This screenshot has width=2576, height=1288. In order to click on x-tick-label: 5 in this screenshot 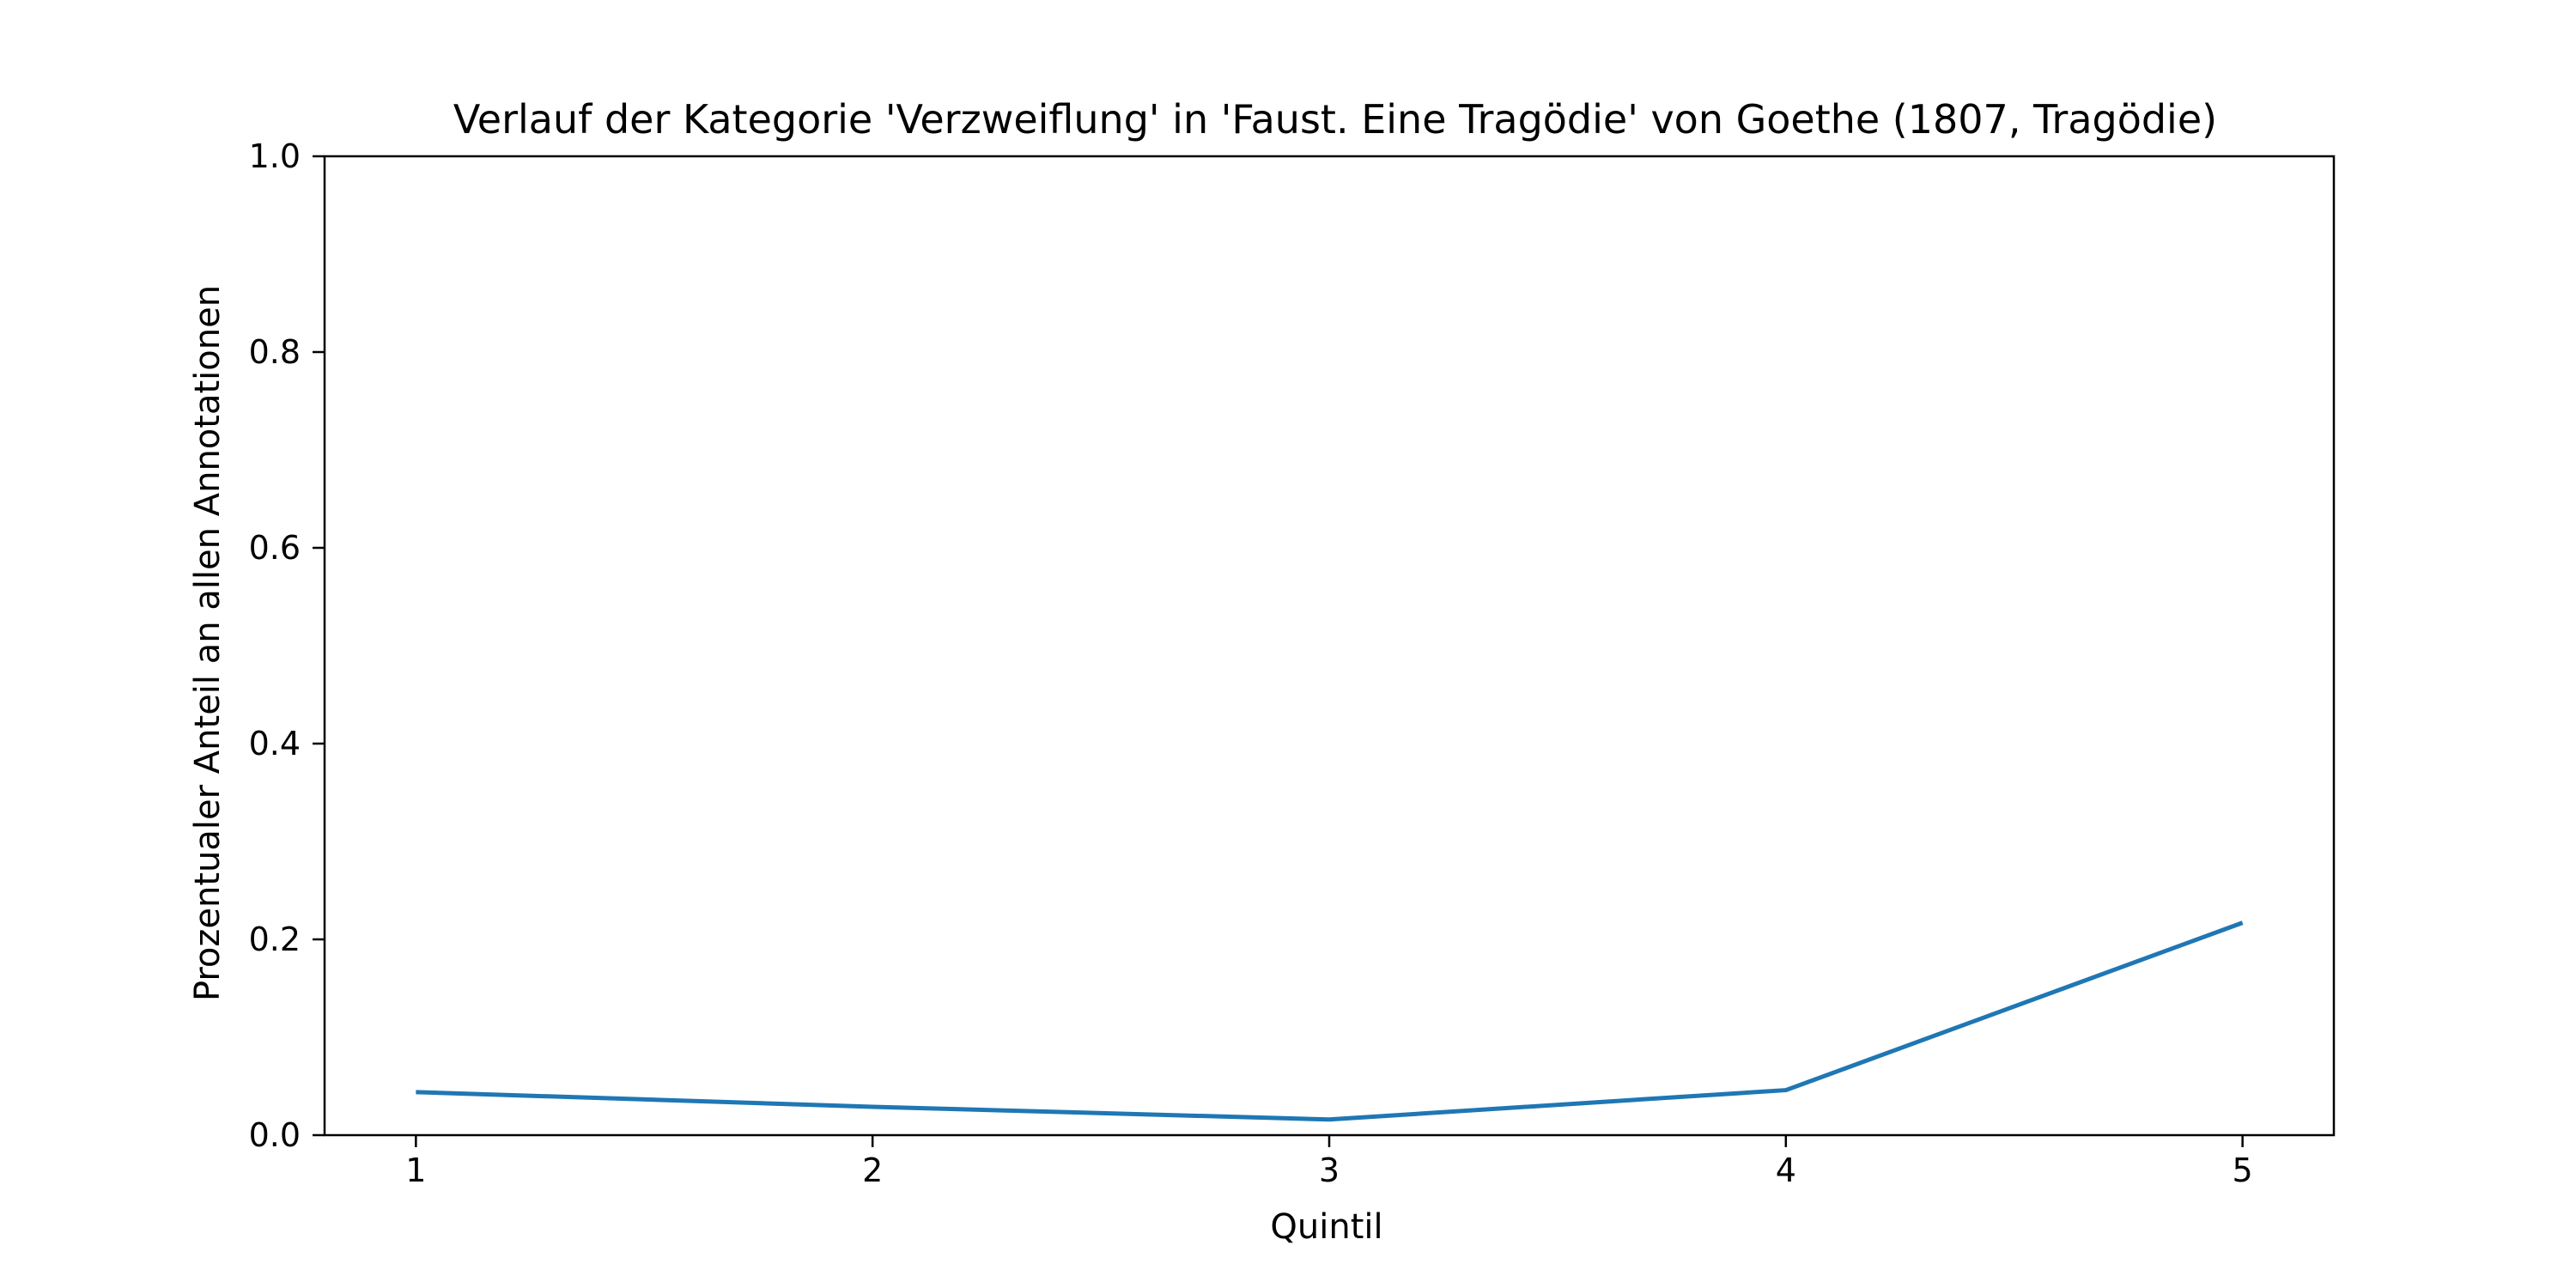, I will do `click(2243, 1170)`.